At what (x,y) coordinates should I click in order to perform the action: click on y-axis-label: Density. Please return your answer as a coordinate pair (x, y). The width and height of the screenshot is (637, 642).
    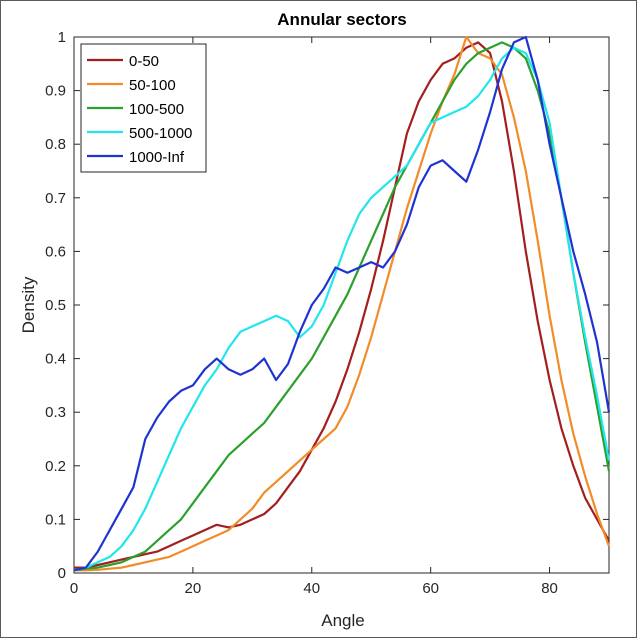
    Looking at the image, I should click on (28, 304).